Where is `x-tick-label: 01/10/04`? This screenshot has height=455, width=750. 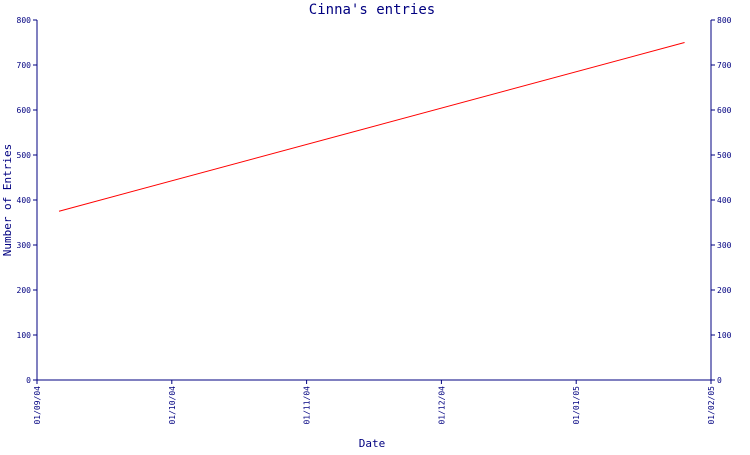 x-tick-label: 01/10/04 is located at coordinates (172, 405).